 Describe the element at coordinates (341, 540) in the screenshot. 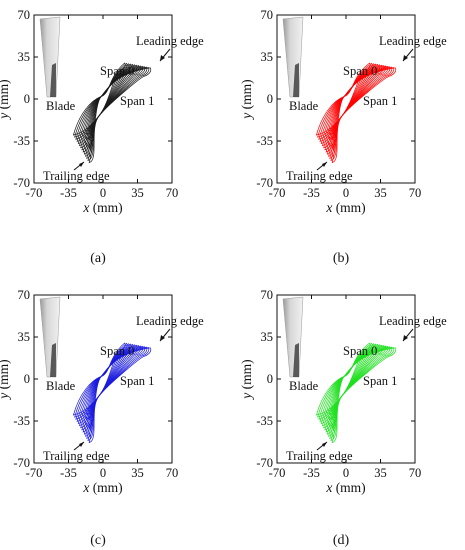

I see `panel-caption: (d)` at that location.